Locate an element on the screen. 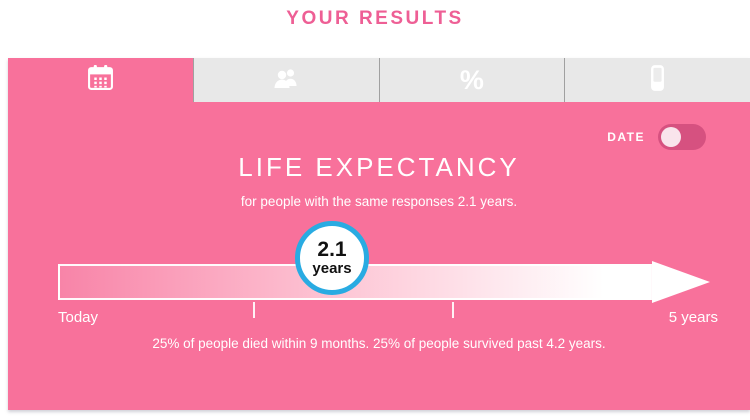 This screenshot has height=420, width=750. bar-arrowhead-icon is located at coordinates (681, 282).